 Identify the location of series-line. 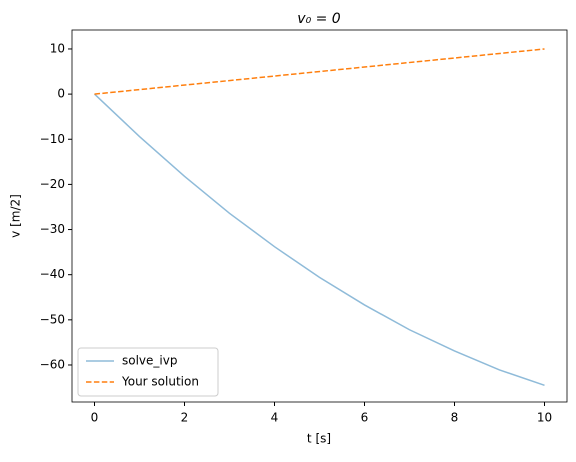
(319, 71).